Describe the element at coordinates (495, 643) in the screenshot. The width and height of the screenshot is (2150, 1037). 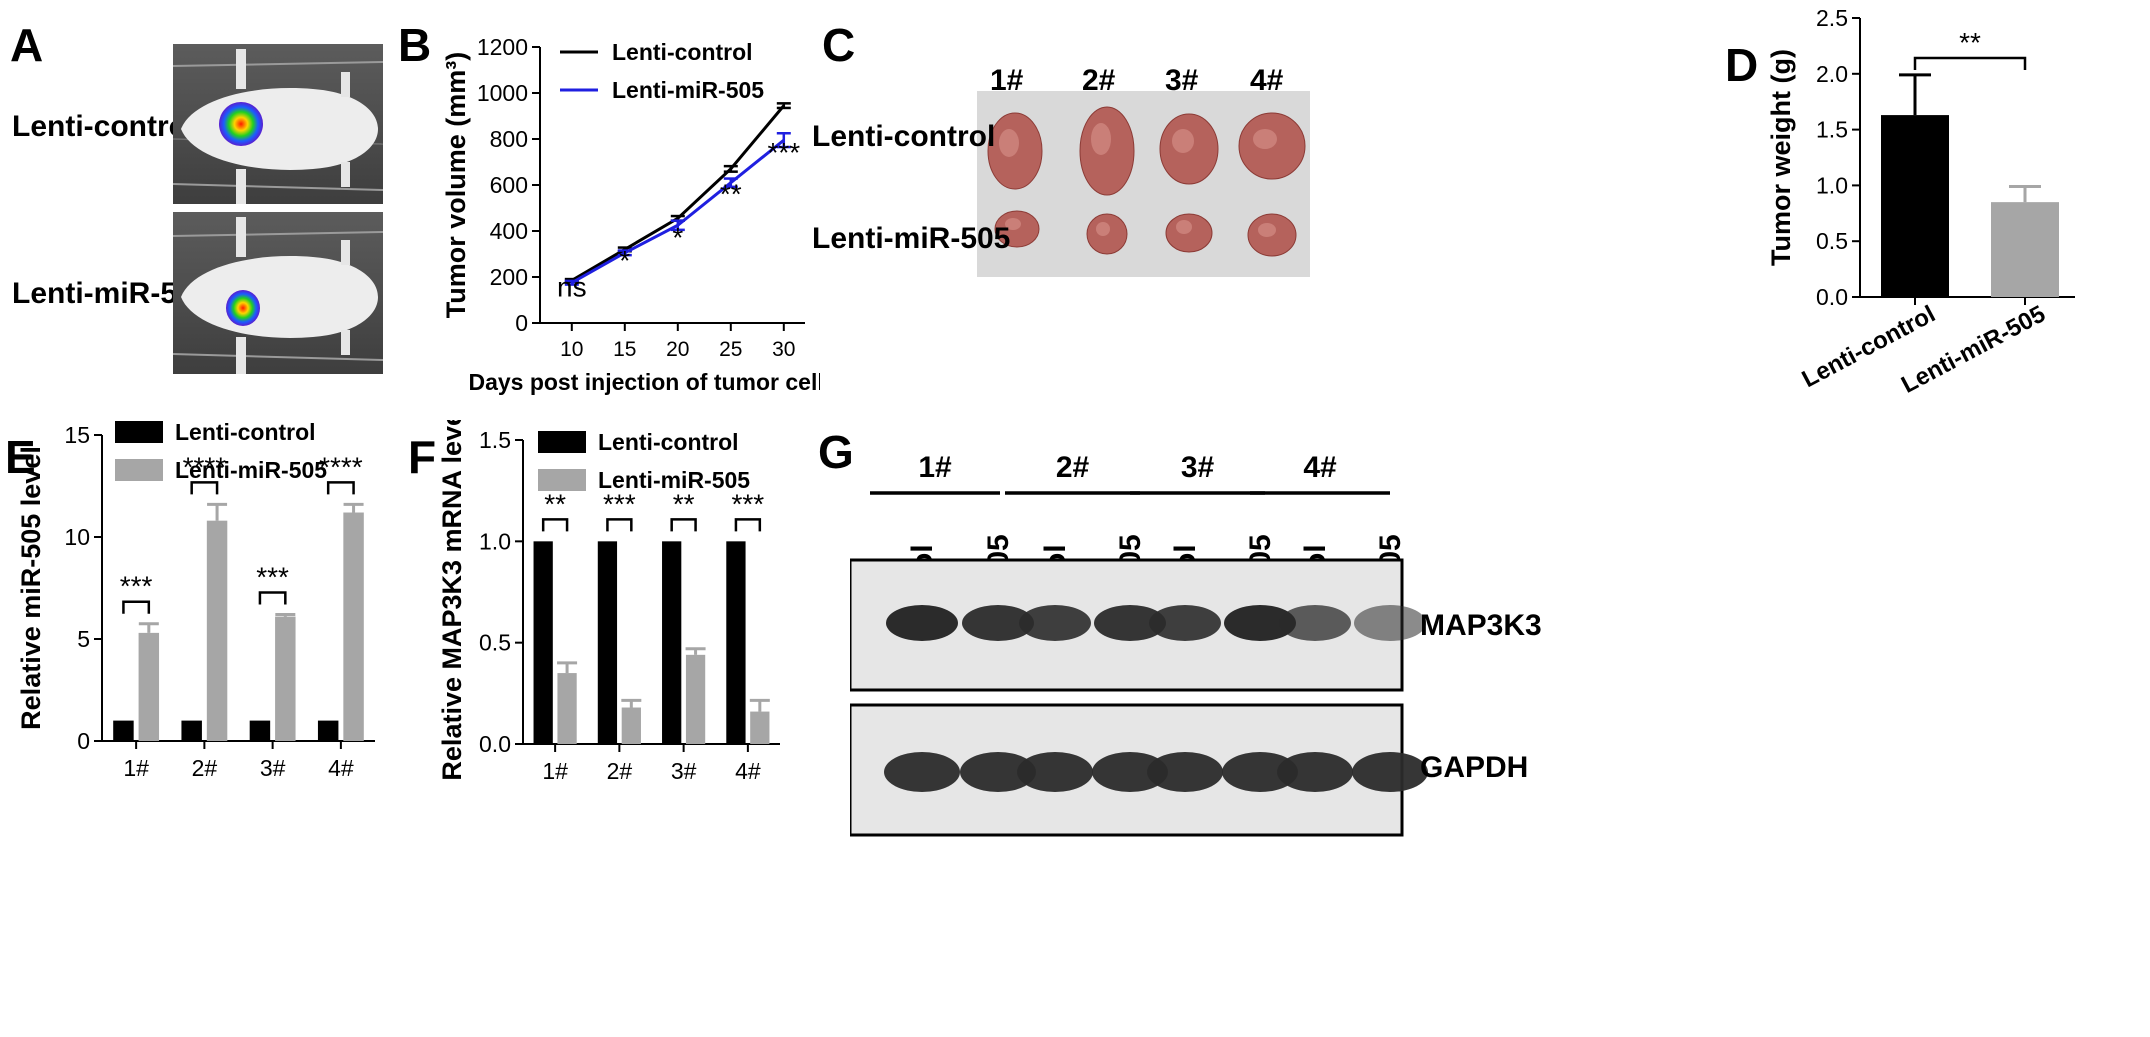
I see `y-tick-label: 0.5` at that location.